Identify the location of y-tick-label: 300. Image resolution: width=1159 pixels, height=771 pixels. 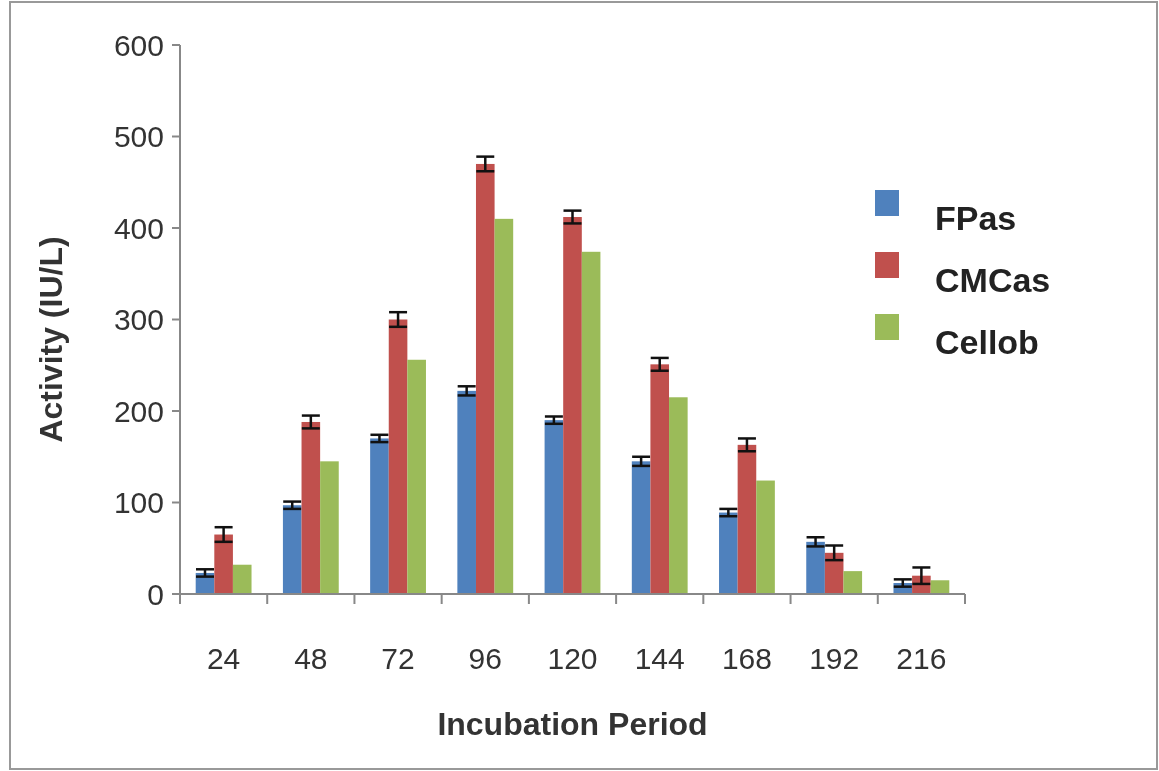
(138, 319).